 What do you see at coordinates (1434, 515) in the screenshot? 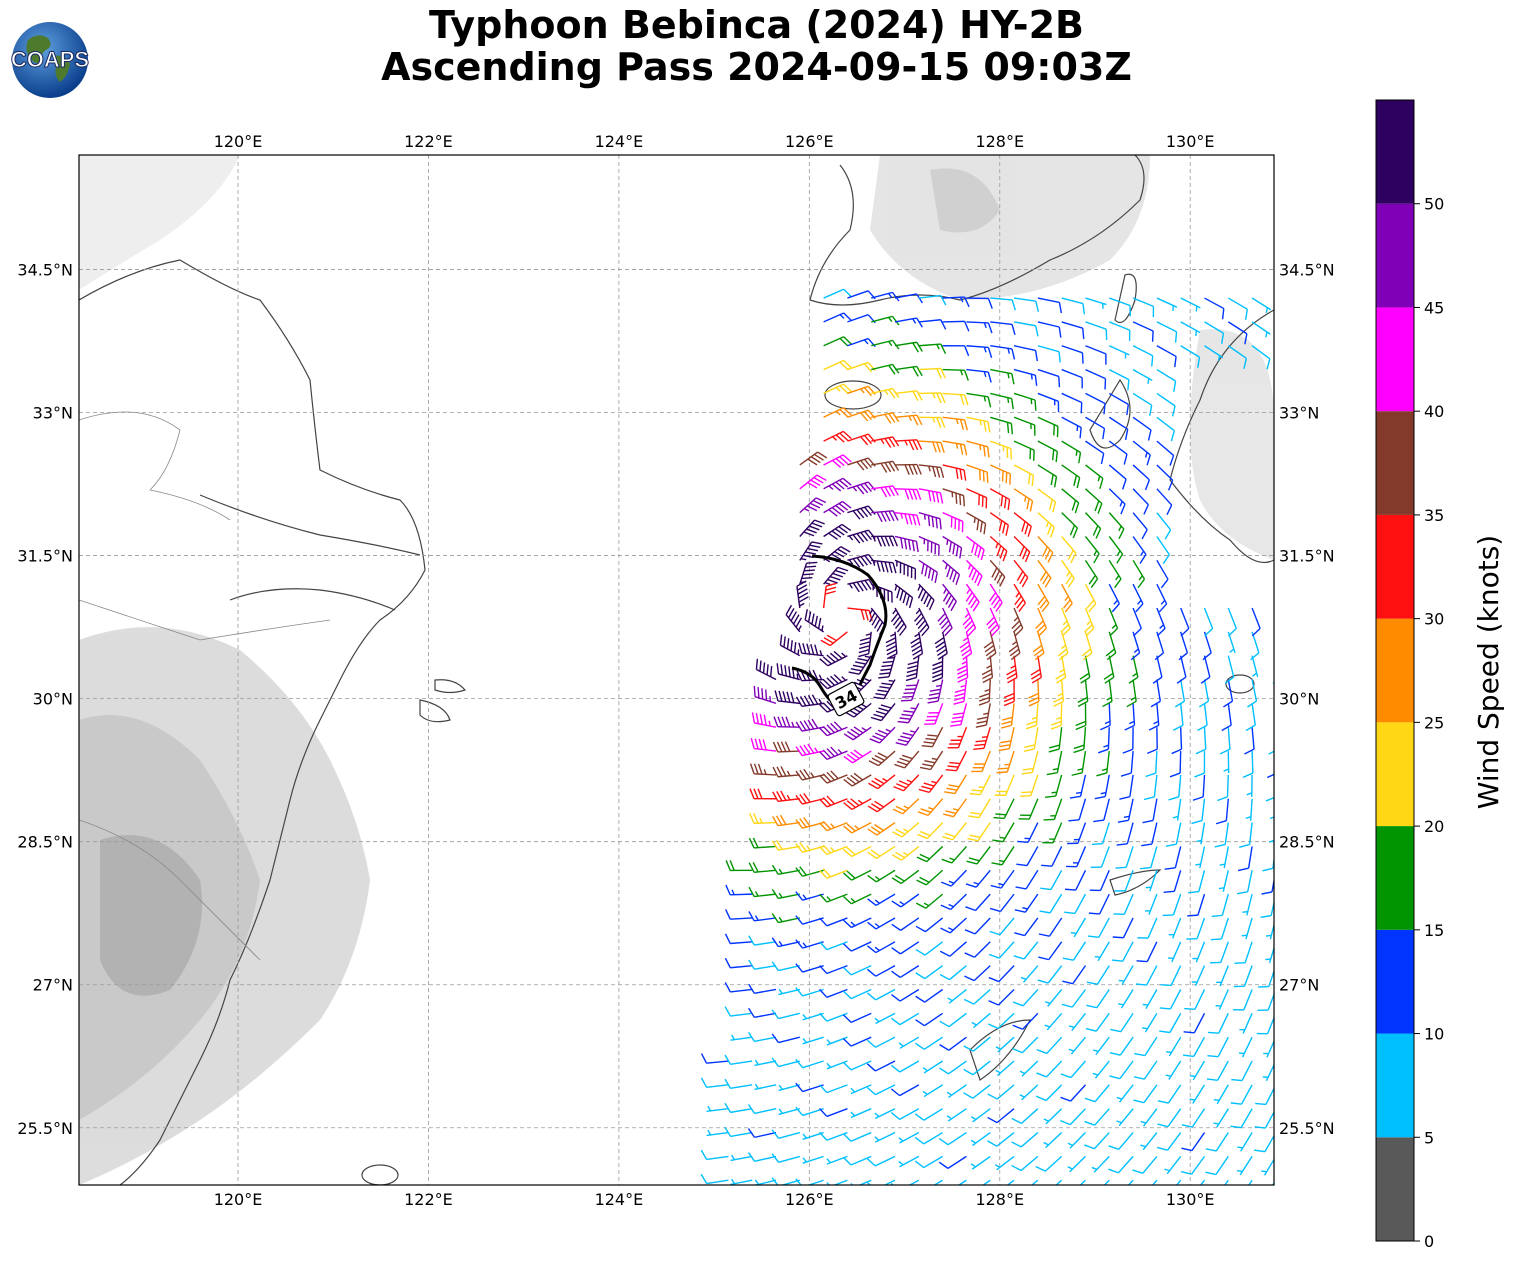
I see `colorbar-tick-label: 35` at bounding box center [1434, 515].